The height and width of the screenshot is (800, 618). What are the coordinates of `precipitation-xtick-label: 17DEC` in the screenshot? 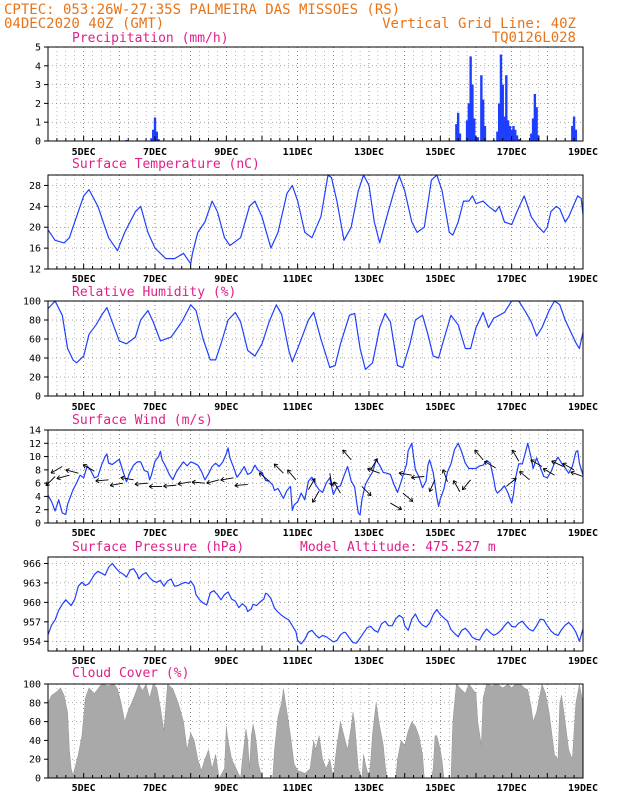 It's located at (512, 152).